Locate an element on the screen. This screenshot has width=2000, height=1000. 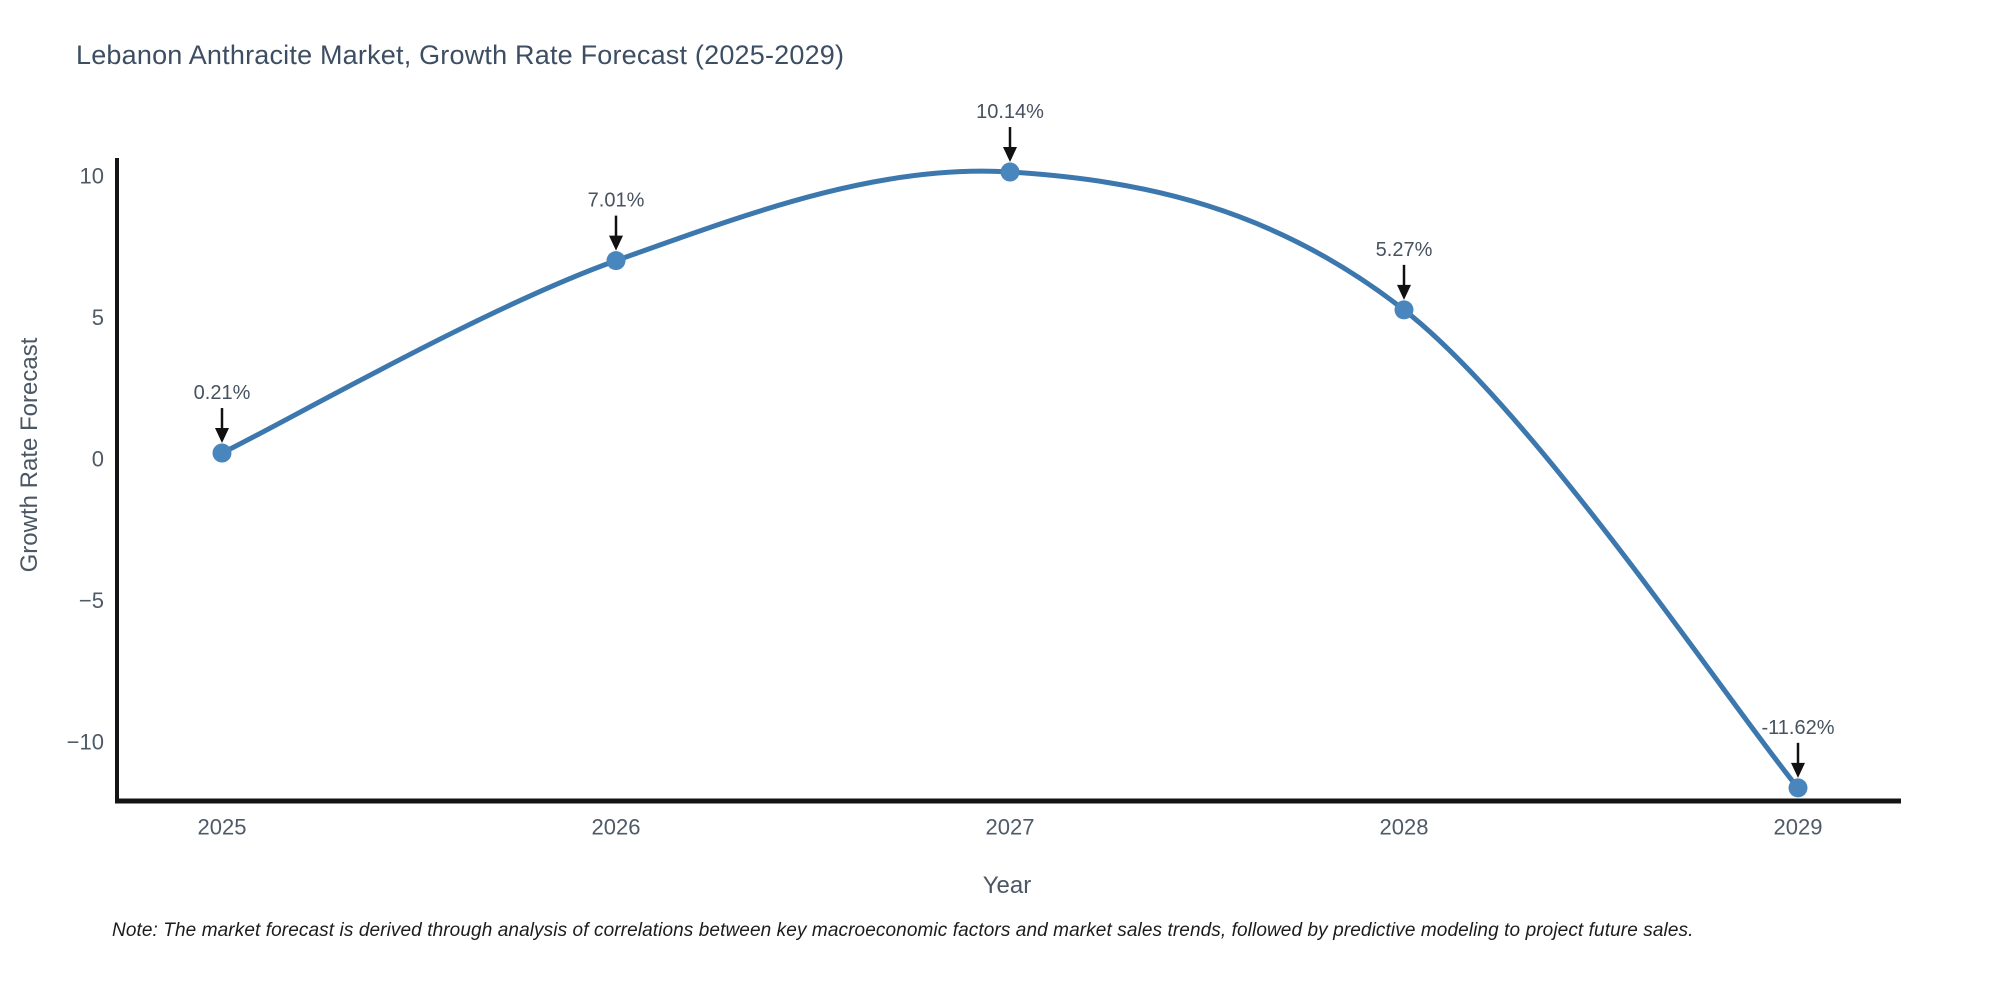
y-tick-label: 10 is located at coordinates (92, 176).